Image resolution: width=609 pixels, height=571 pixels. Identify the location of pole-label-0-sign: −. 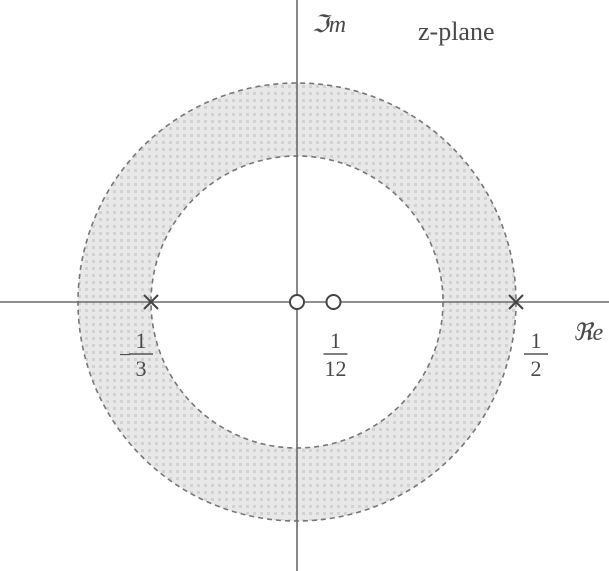
(125, 354).